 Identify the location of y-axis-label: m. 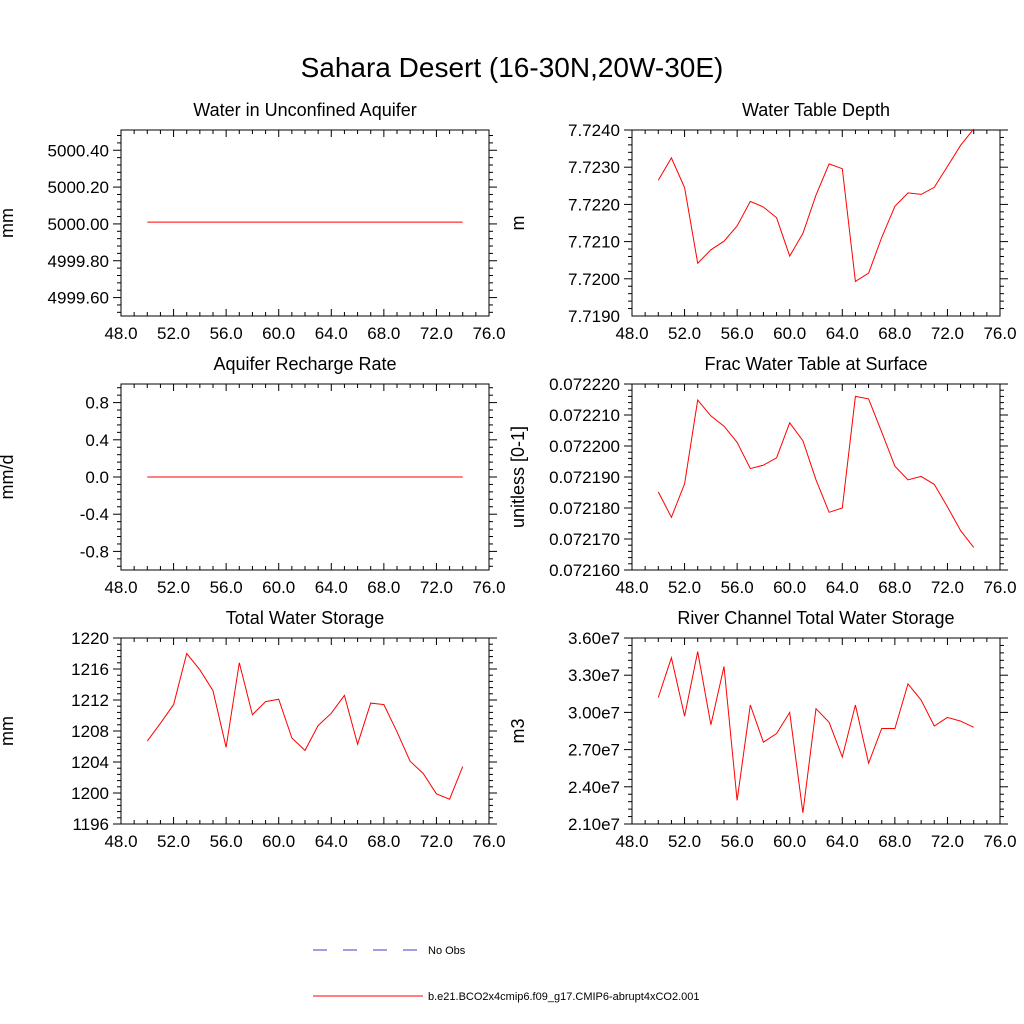
(518, 223).